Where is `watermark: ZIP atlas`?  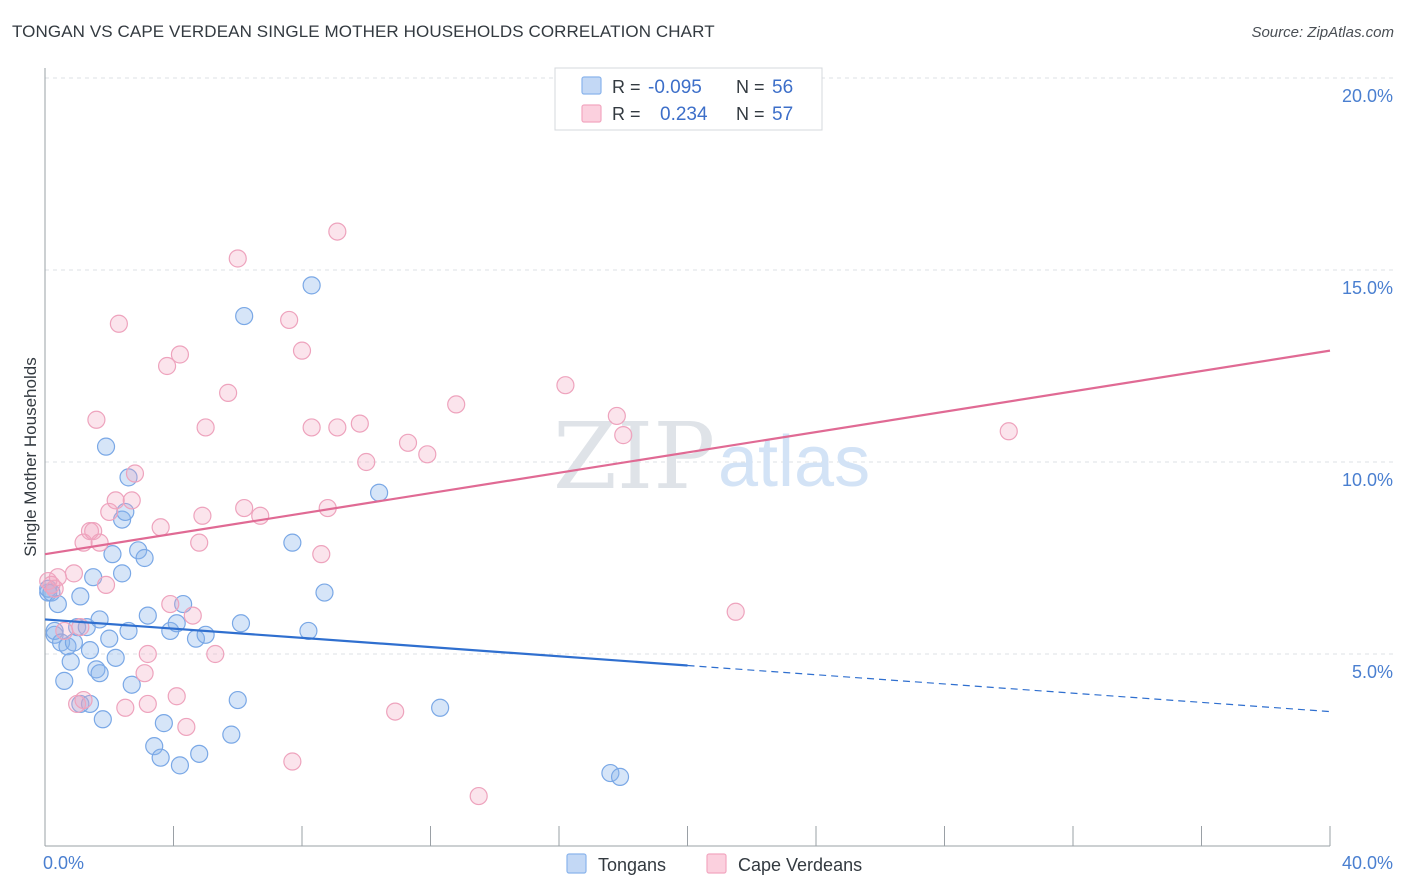
watermark: ZIP atlas is located at coordinates (711, 456).